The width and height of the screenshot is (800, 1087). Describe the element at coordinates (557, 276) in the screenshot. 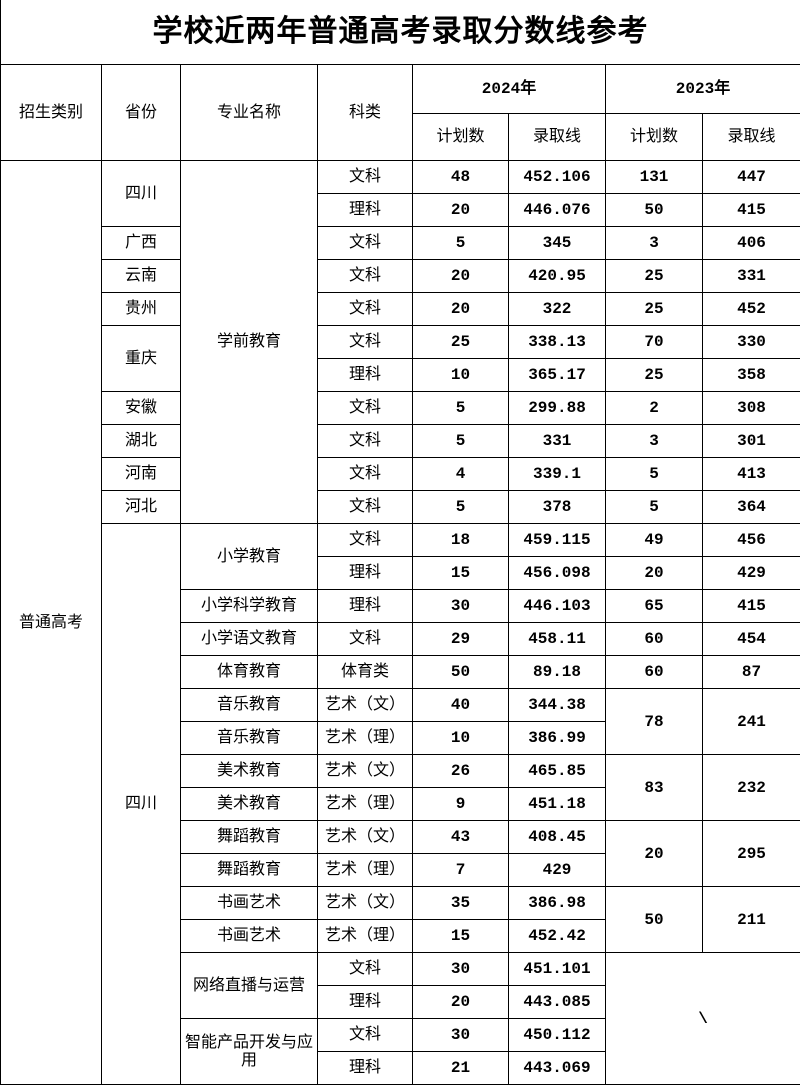

I see `score-2024-cell: 420.95` at that location.